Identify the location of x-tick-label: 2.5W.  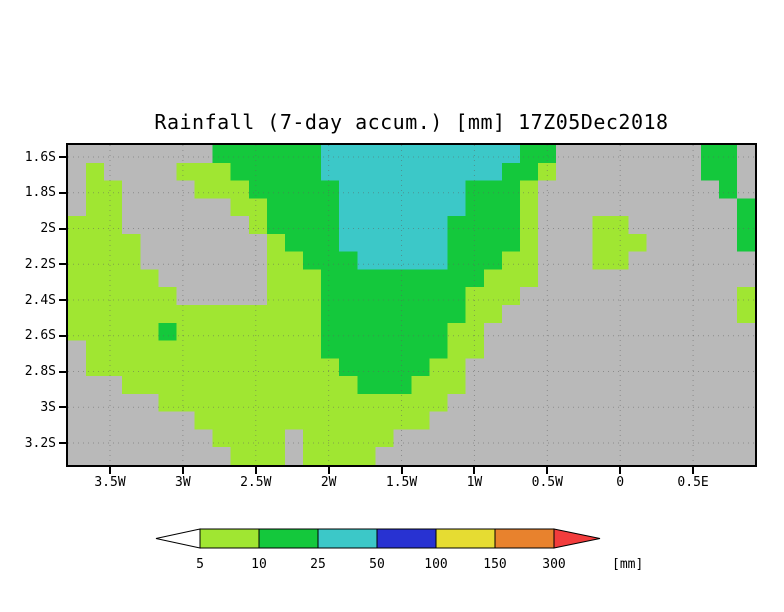
(256, 482).